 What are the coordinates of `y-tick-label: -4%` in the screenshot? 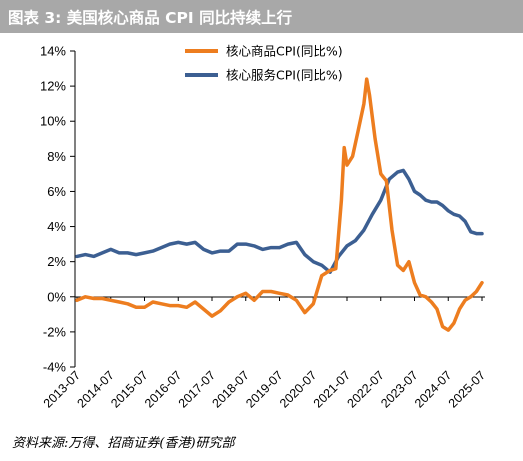 It's located at (55, 367).